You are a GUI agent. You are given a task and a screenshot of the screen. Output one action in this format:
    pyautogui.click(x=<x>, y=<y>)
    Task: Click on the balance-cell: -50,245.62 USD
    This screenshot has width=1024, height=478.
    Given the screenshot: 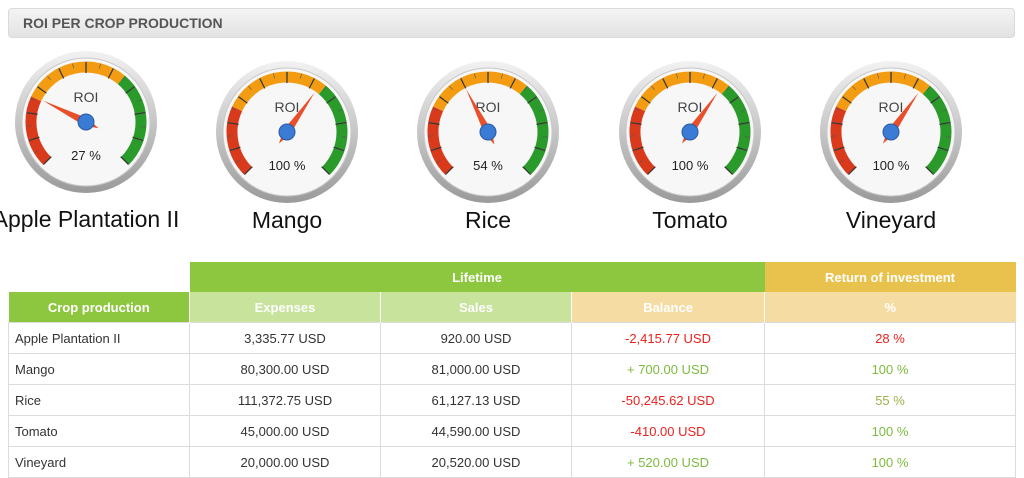 What is the action you would take?
    pyautogui.click(x=668, y=400)
    